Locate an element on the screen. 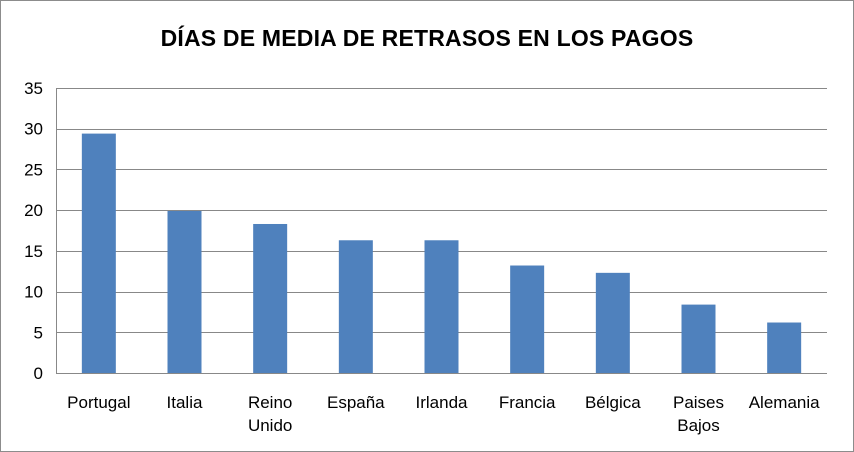 The width and height of the screenshot is (854, 452). y-tick-label: 20 is located at coordinates (33, 210).